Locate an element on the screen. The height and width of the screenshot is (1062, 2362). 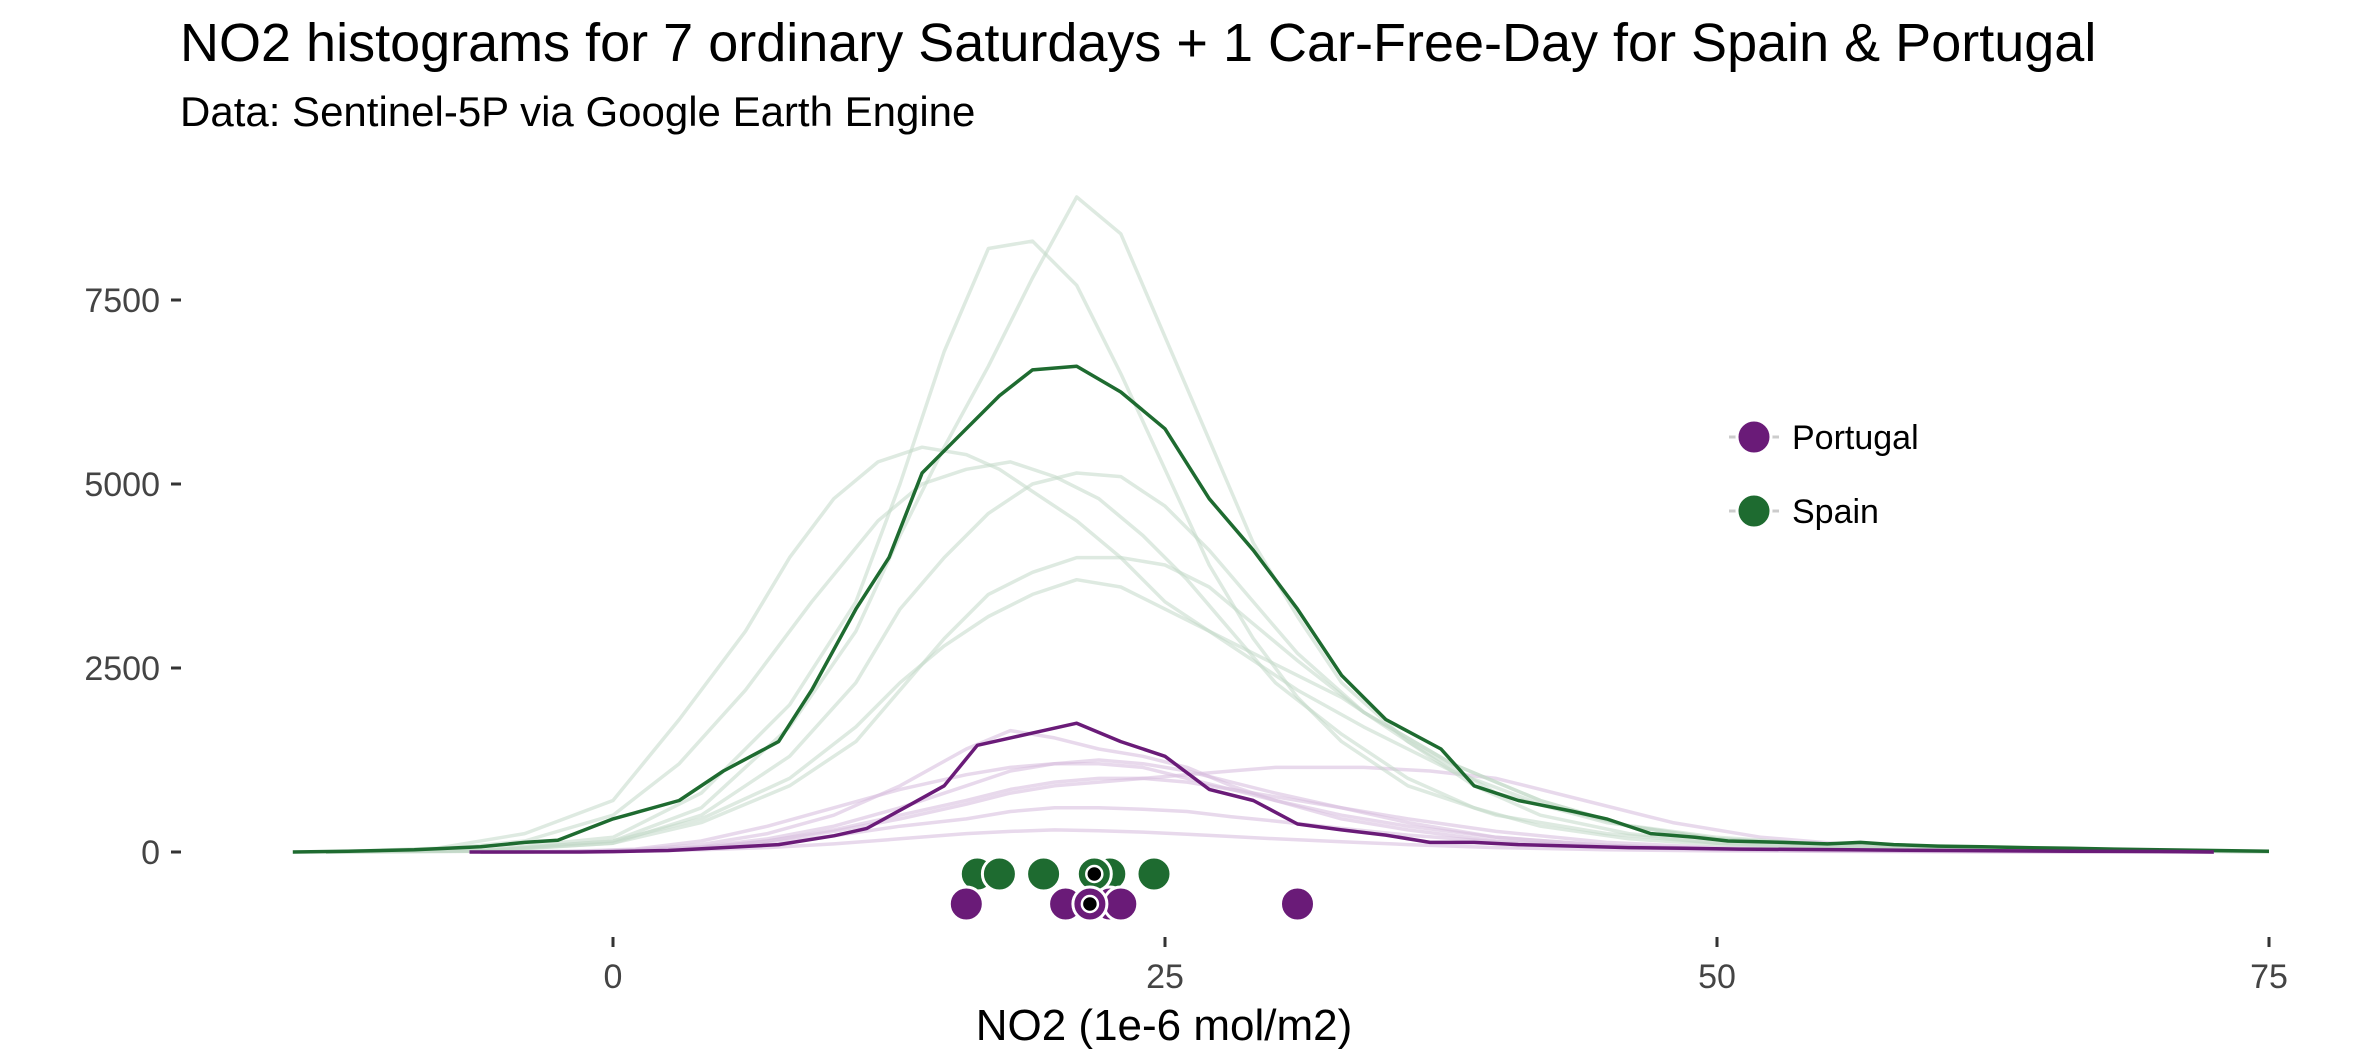
legend-label-portugal: Portugal is located at coordinates (1855, 438).